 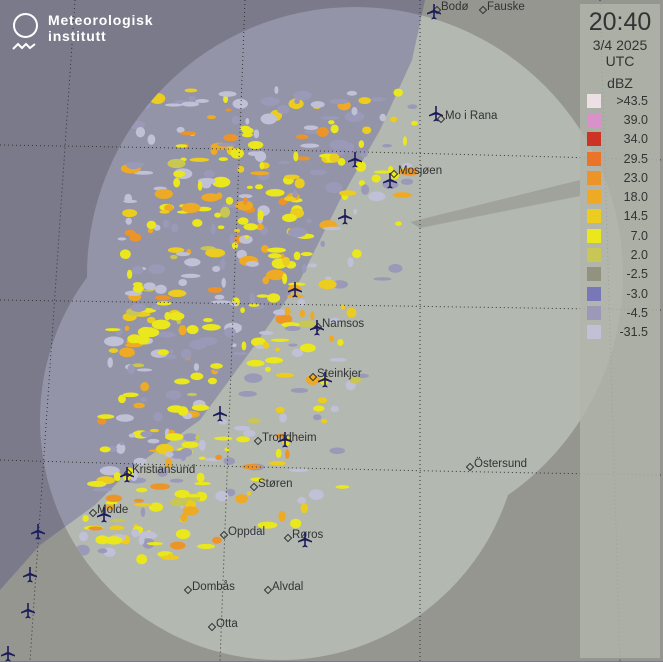 I want to click on city-label: Dombås, so click(x=213, y=587).